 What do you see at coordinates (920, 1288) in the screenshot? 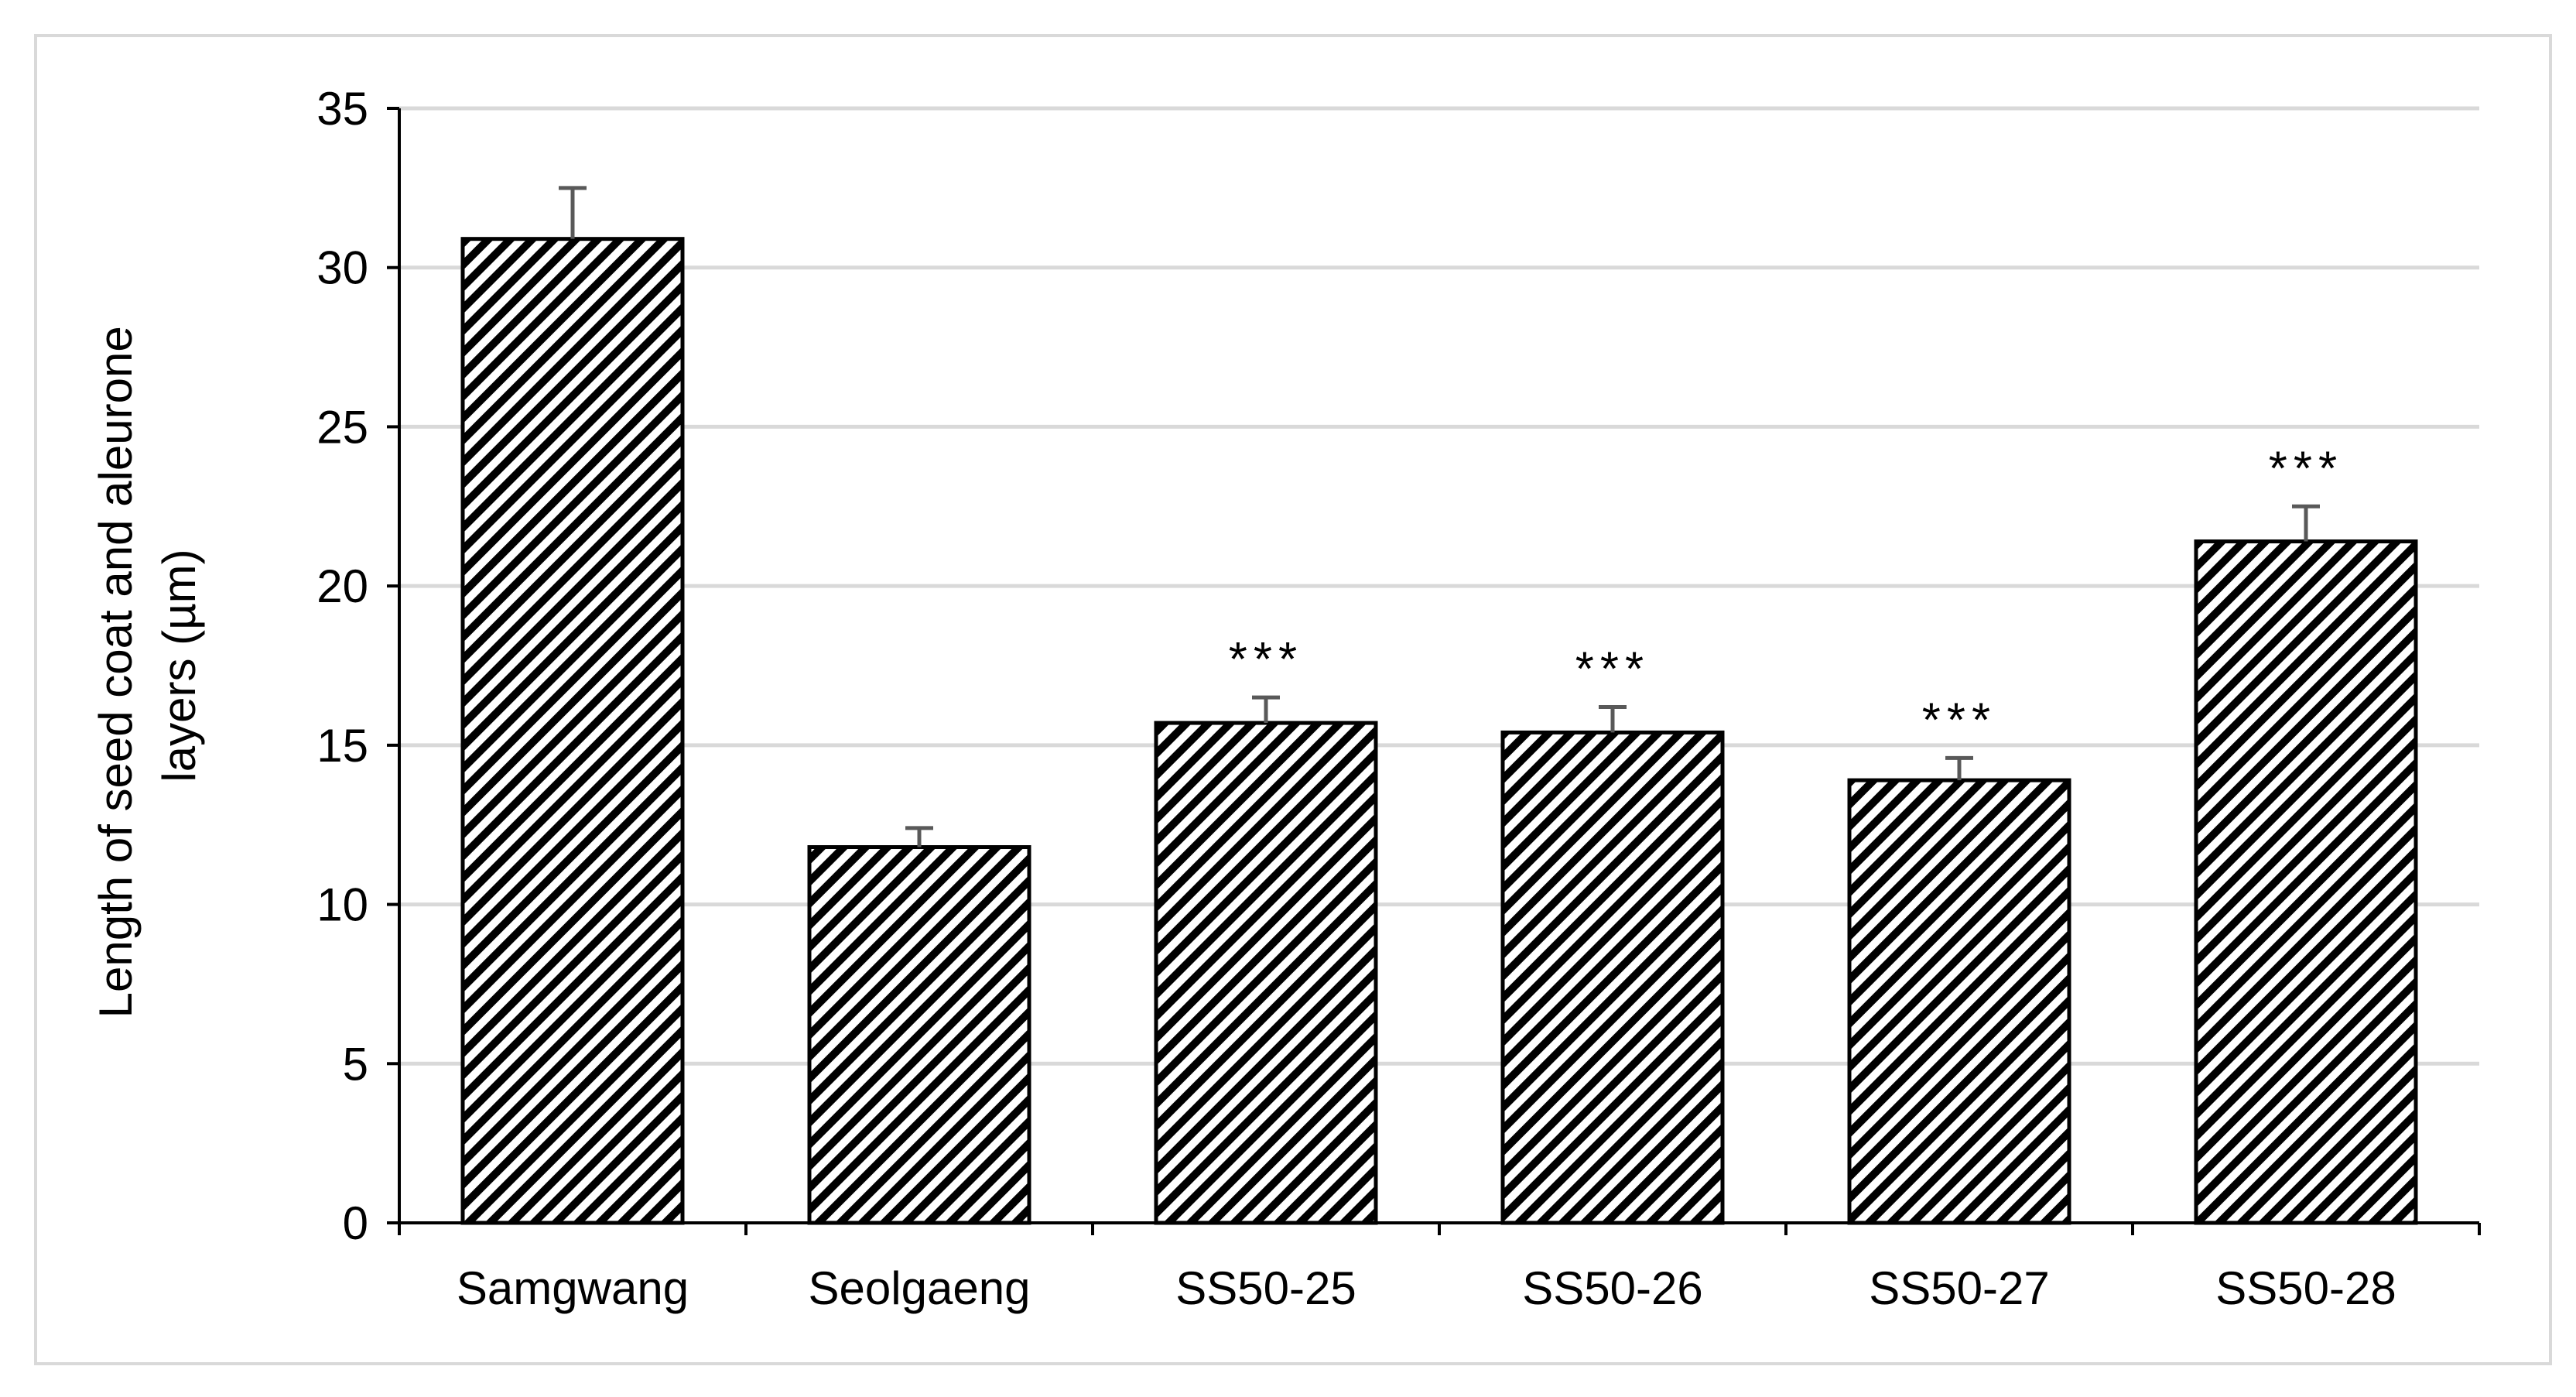
I see `x-tick-label: Seolgaeng` at bounding box center [920, 1288].